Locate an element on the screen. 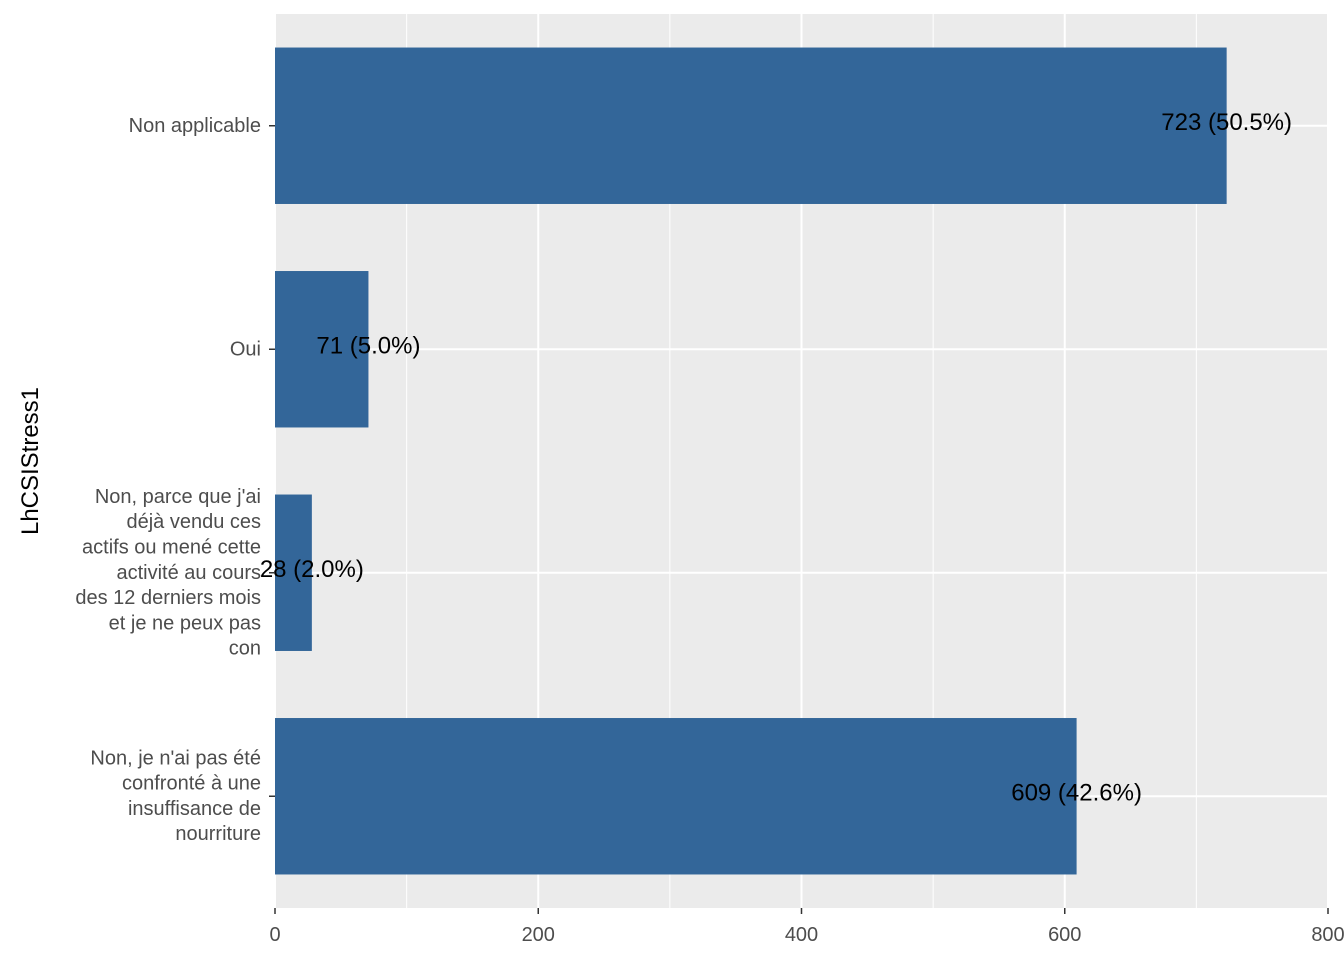  category-label: Non applicable is located at coordinates (195, 126).